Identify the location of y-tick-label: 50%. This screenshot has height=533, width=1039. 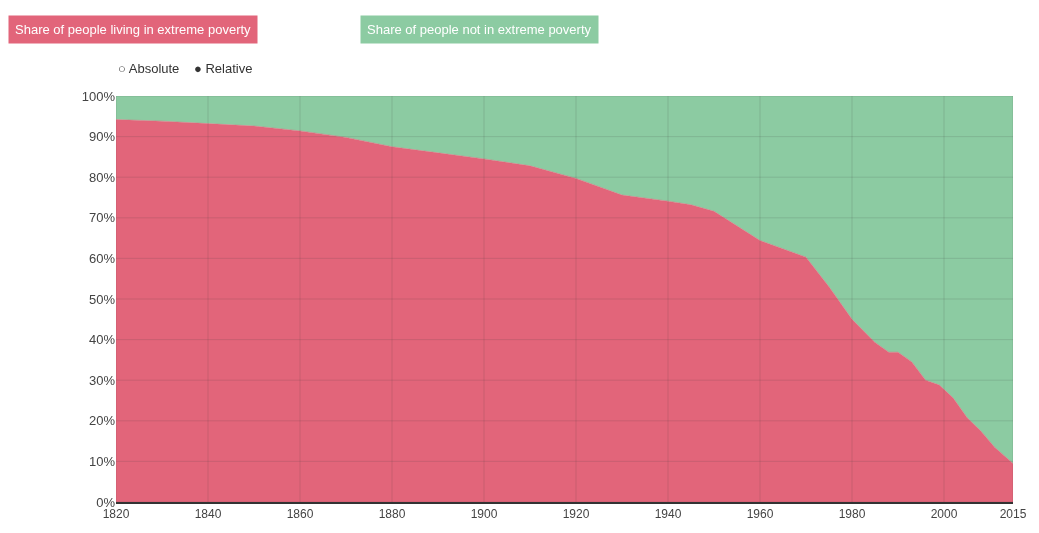
(102, 299).